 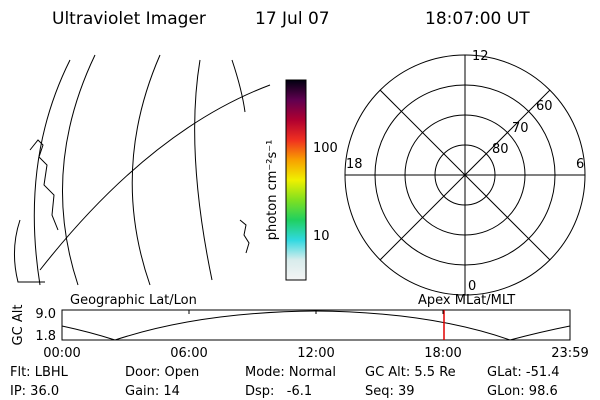 I want to click on timeline-xtick: 06:00, so click(x=188, y=353).